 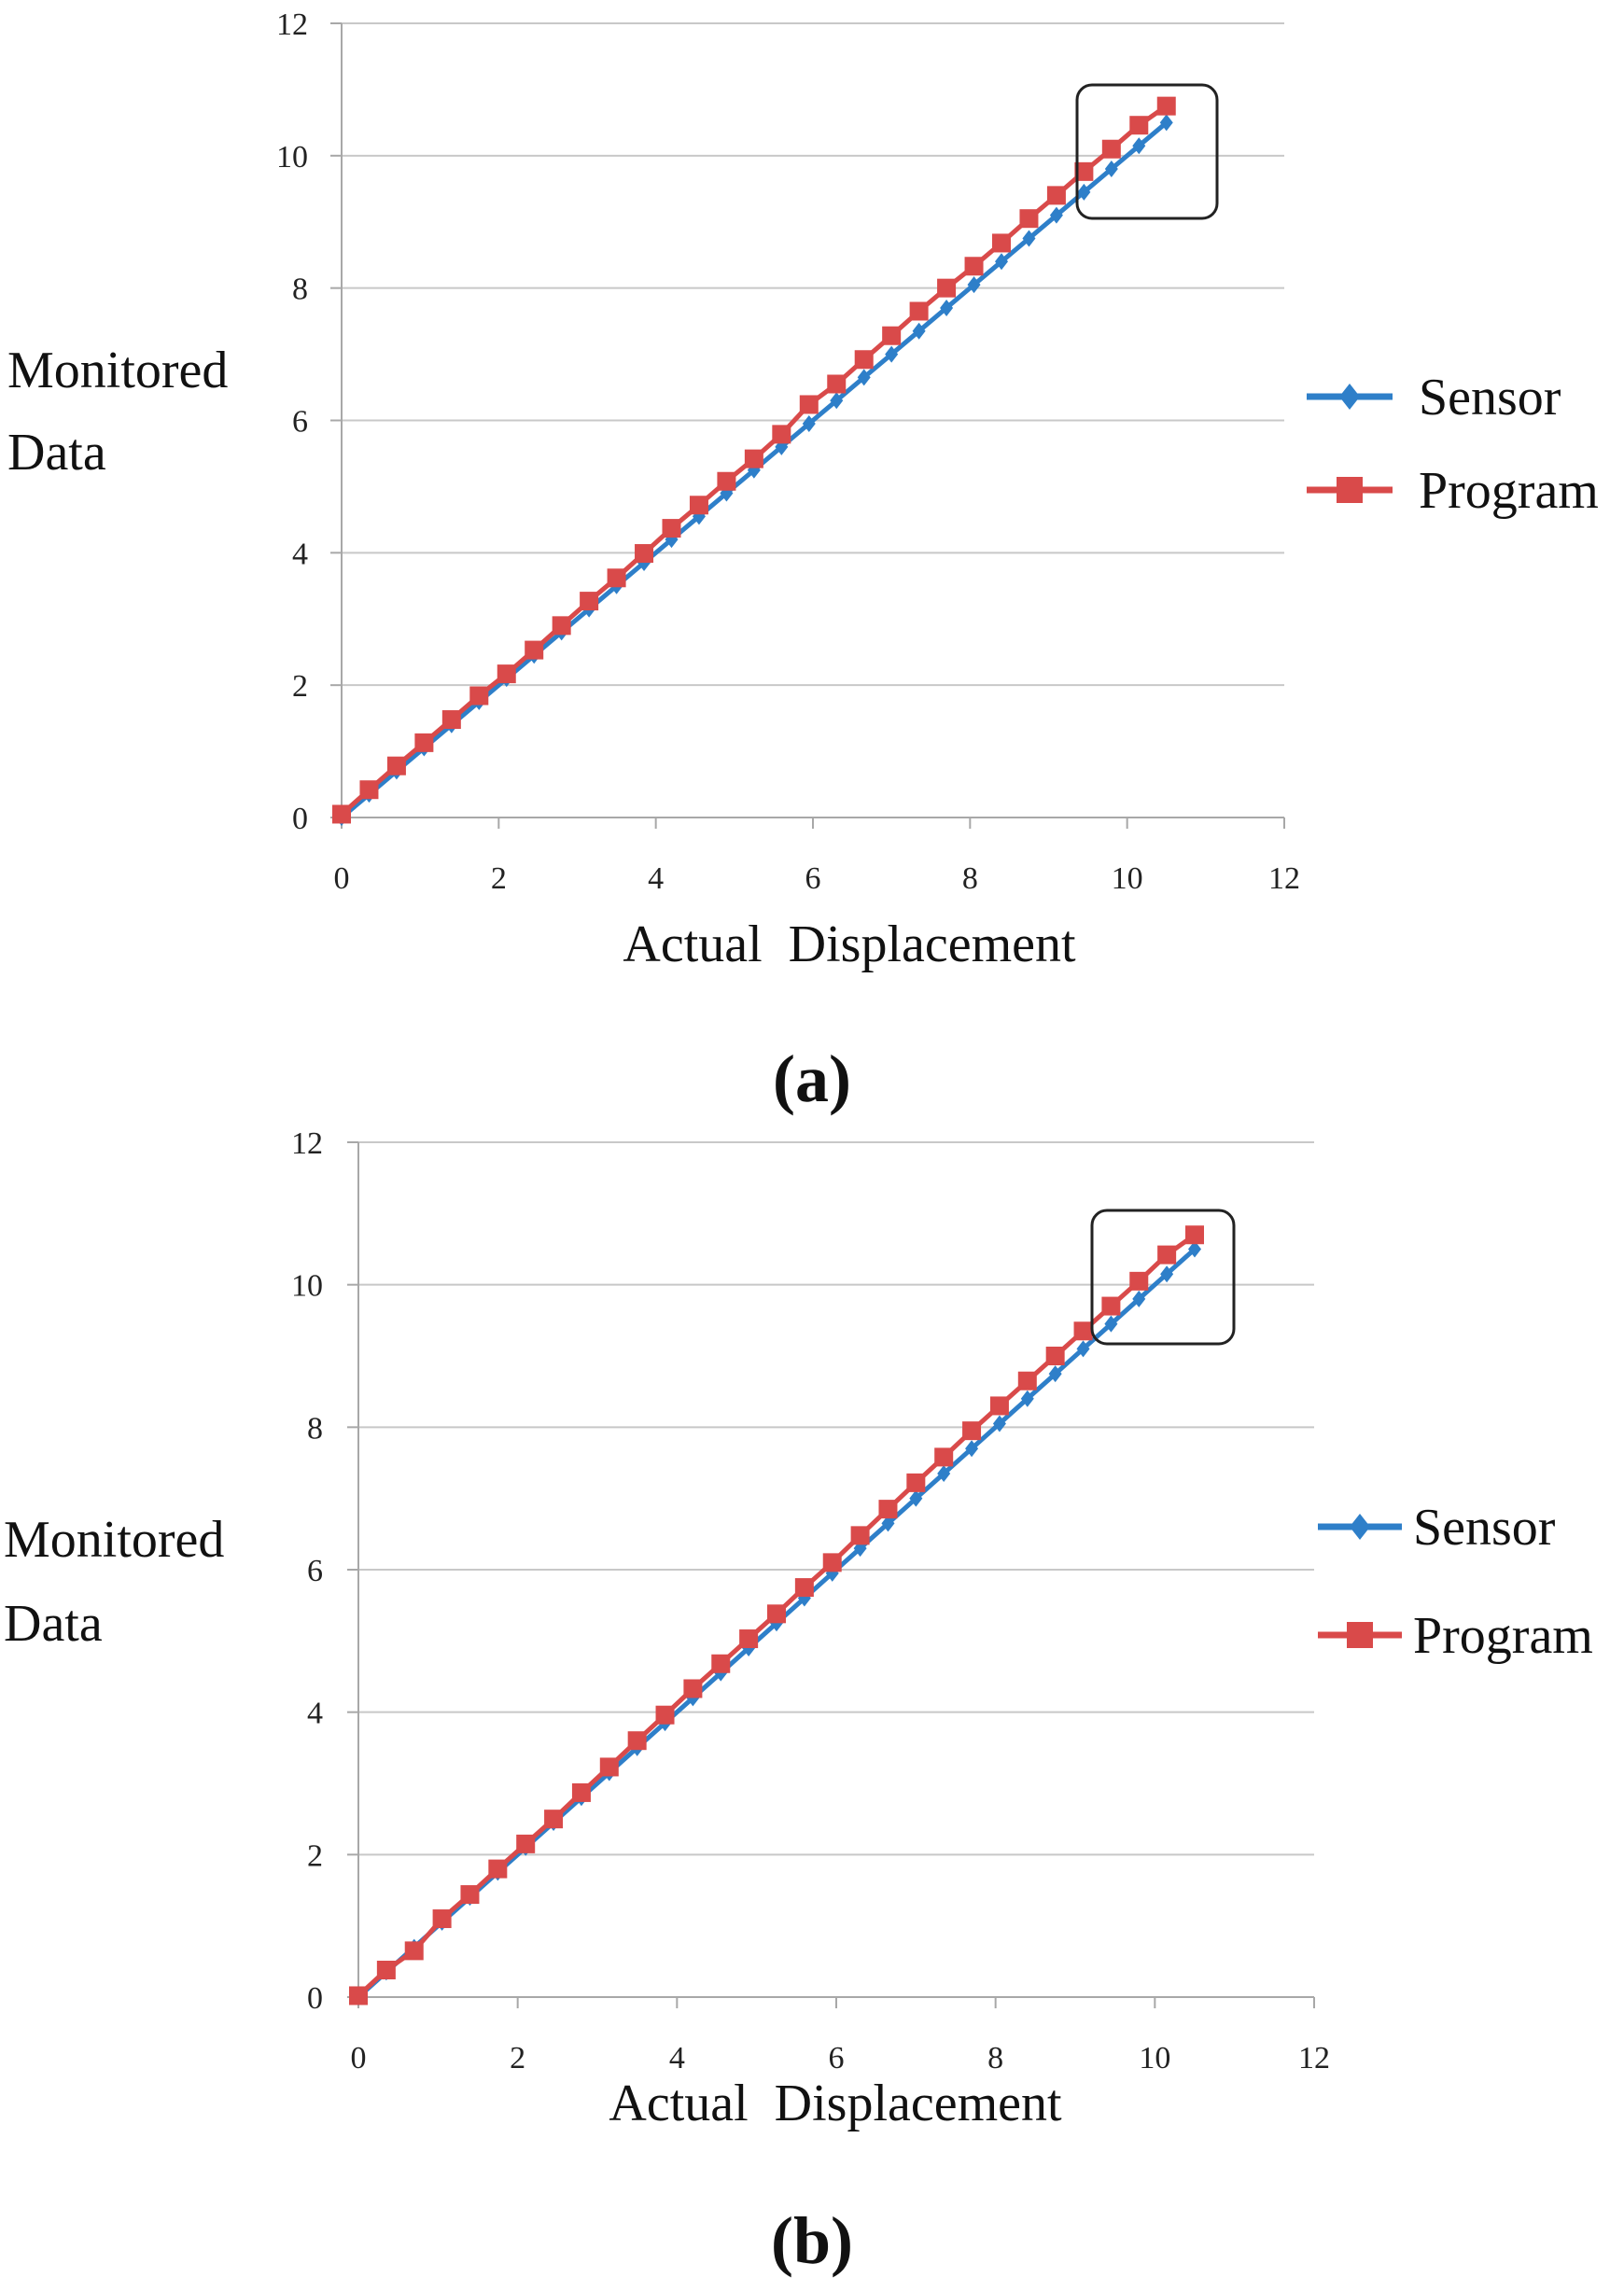 I want to click on legend-label: Sensor, so click(x=1484, y=1528).